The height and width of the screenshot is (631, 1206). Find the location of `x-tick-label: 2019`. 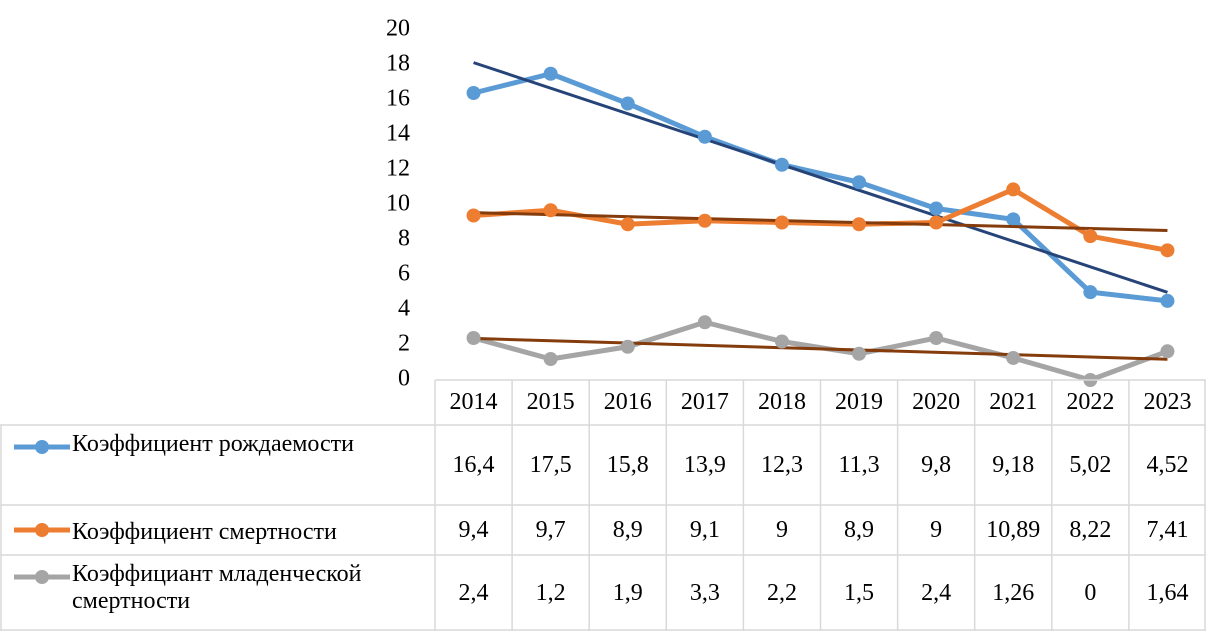

x-tick-label: 2019 is located at coordinates (859, 402).